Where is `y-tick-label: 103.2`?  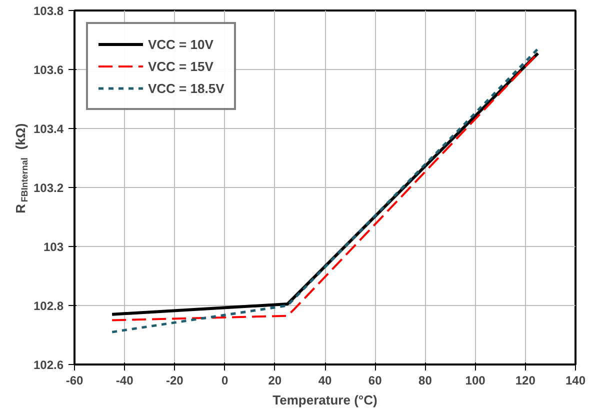
y-tick-label: 103.2 is located at coordinates (48, 188).